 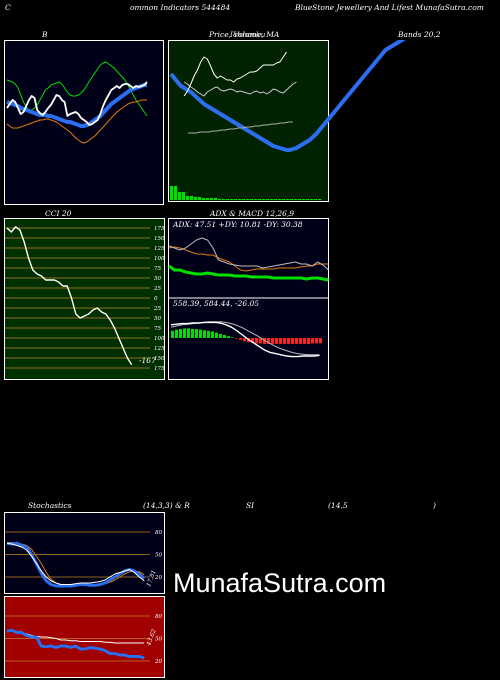 What do you see at coordinates (76, 121) in the screenshot?
I see `bollinger-lower-line` at bounding box center [76, 121].